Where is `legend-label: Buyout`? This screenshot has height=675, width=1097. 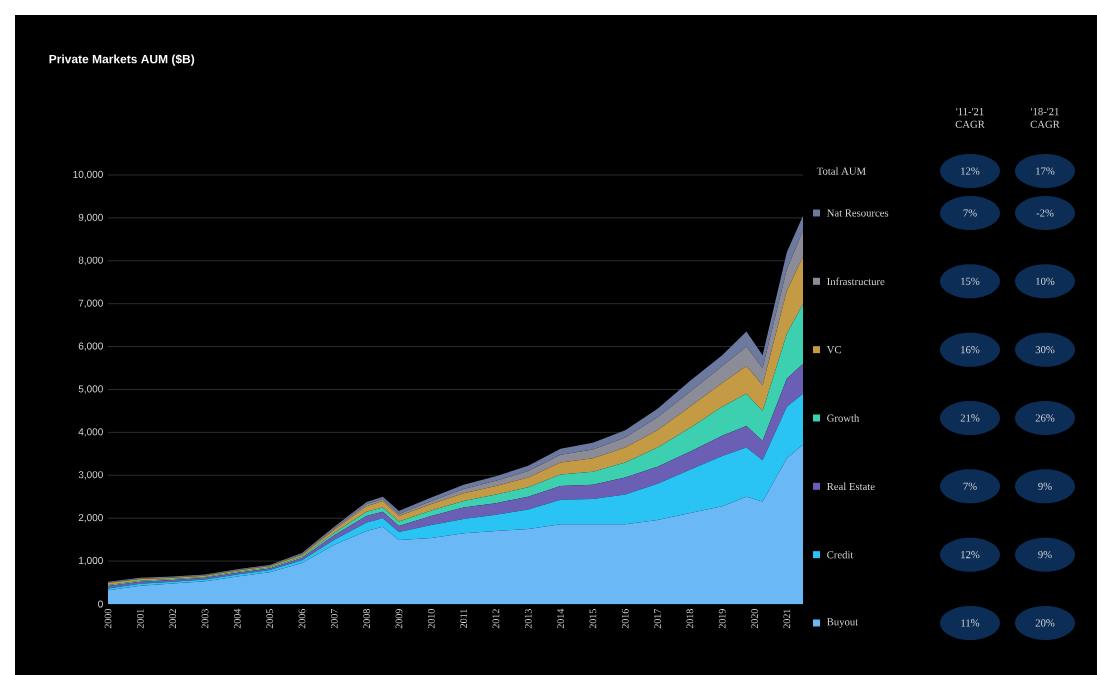
legend-label: Buyout is located at coordinates (843, 623).